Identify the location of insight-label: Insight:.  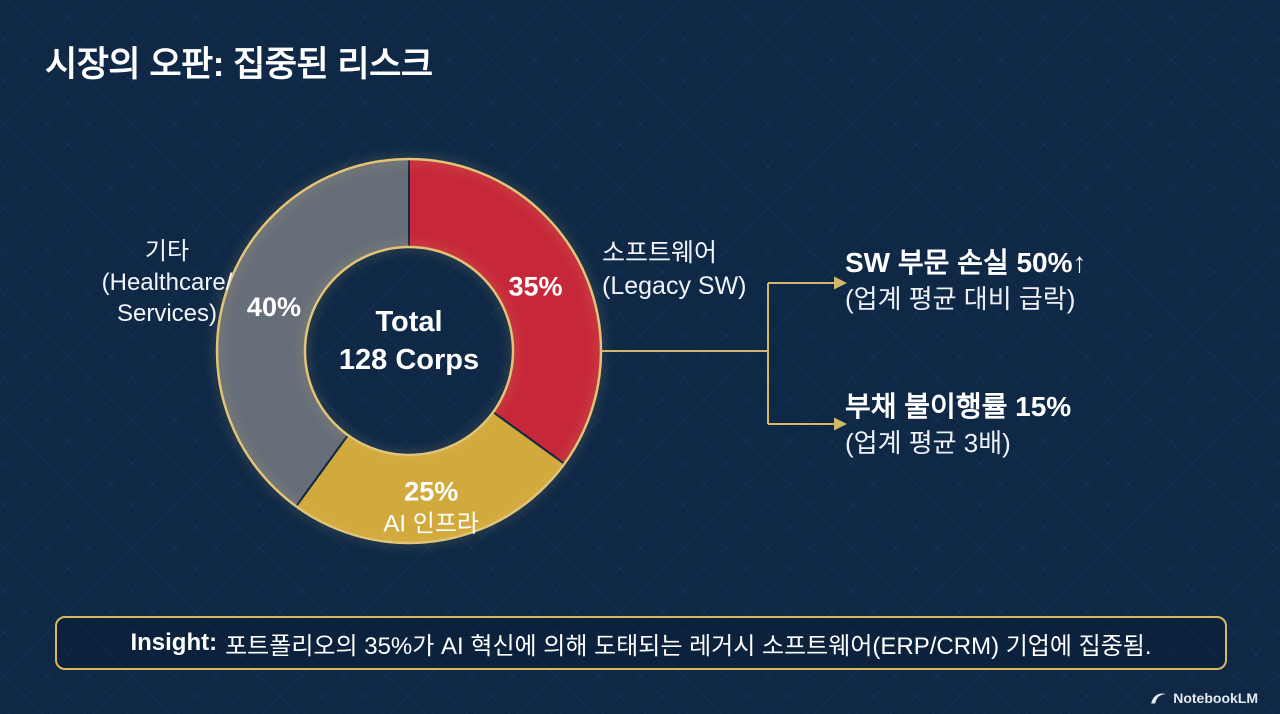
(174, 642).